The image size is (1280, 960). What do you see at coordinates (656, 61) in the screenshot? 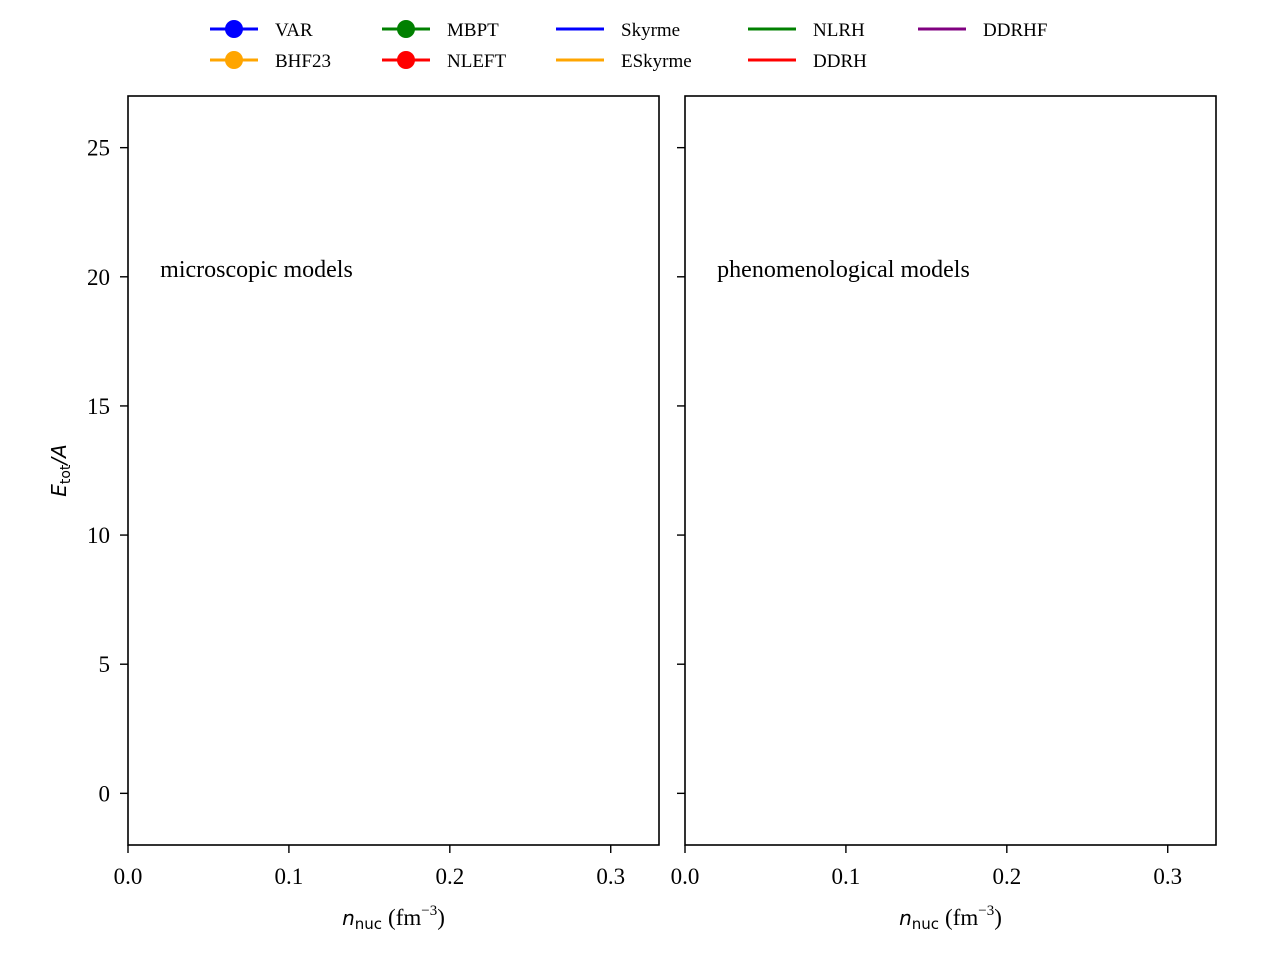
I see `legend-label: ESkyrme` at bounding box center [656, 61].